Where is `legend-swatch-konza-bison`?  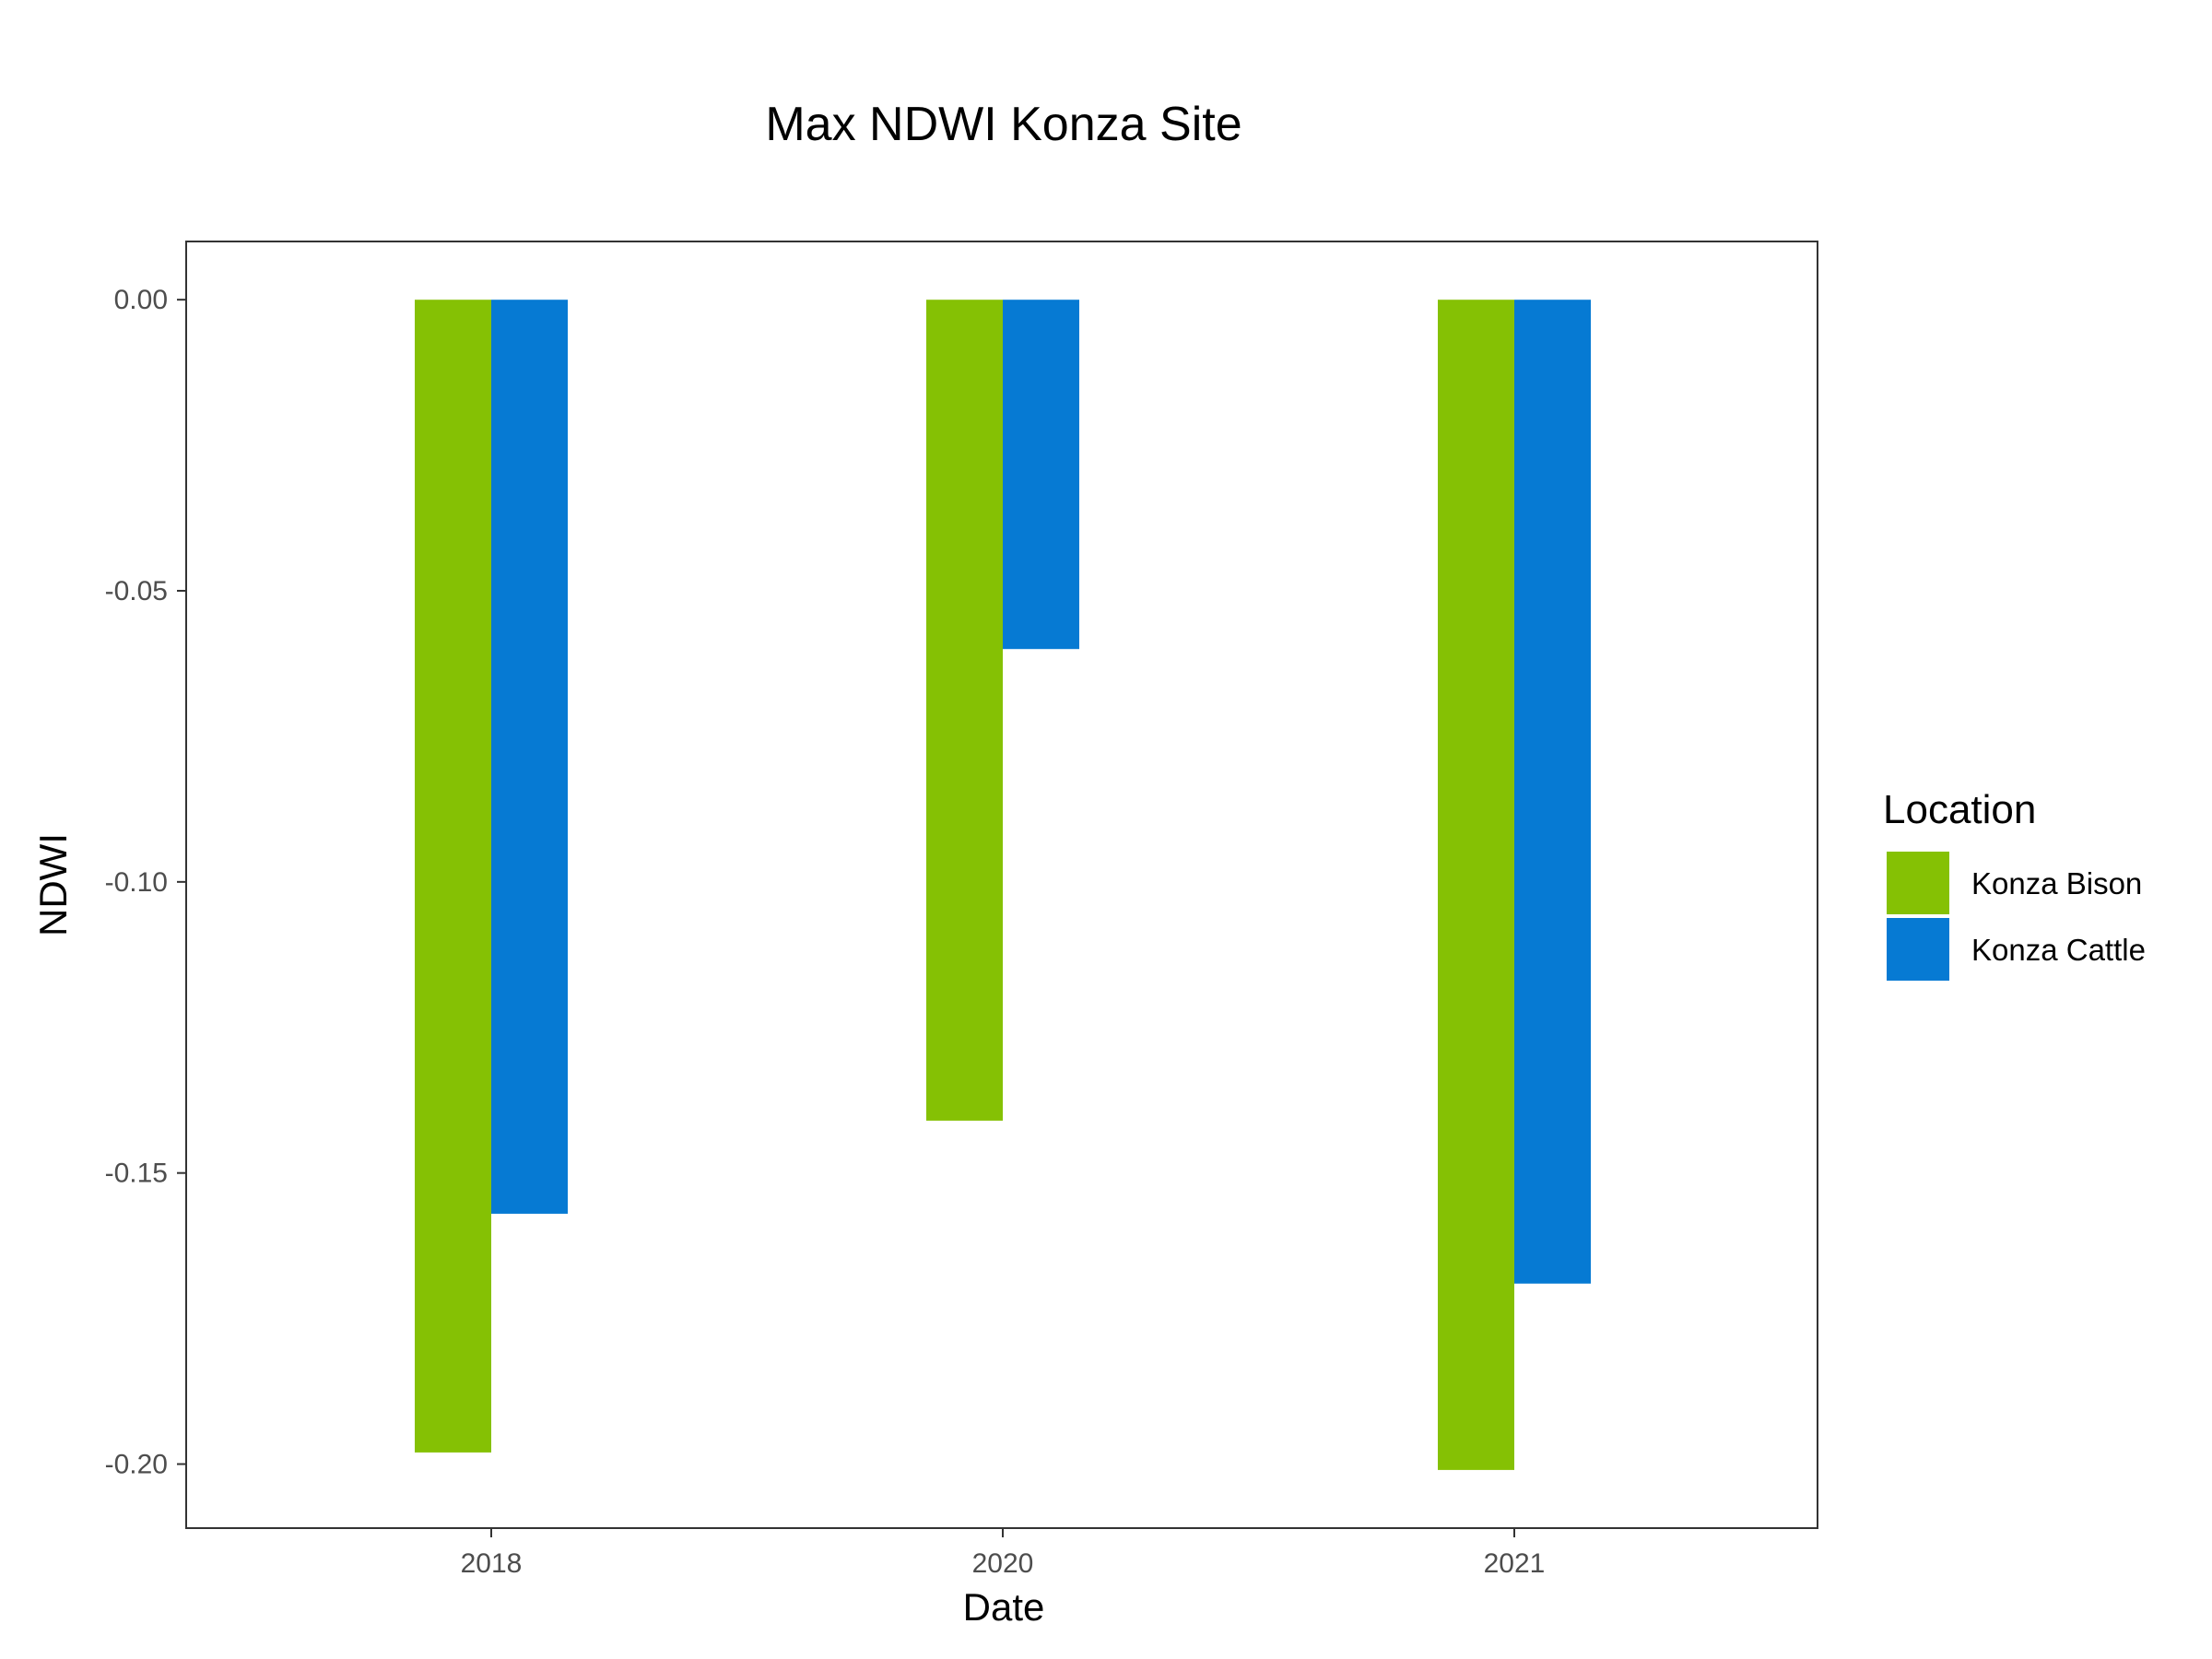
legend-swatch-konza-bison is located at coordinates (1918, 883).